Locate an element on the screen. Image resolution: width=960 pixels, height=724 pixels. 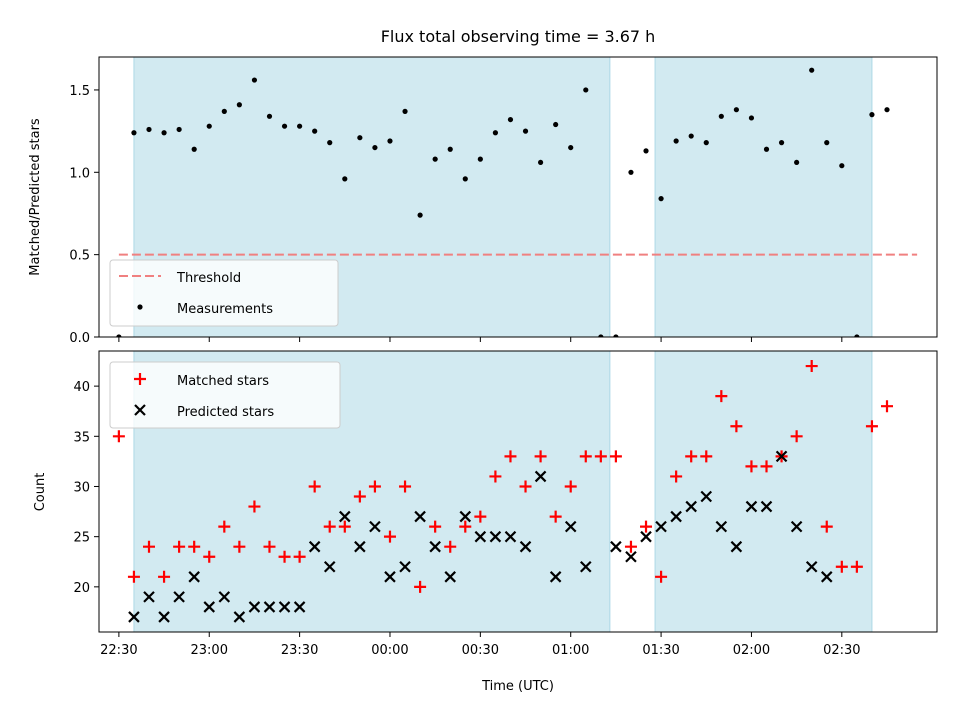
legend-threshold-label: Threshold is located at coordinates (208, 278).